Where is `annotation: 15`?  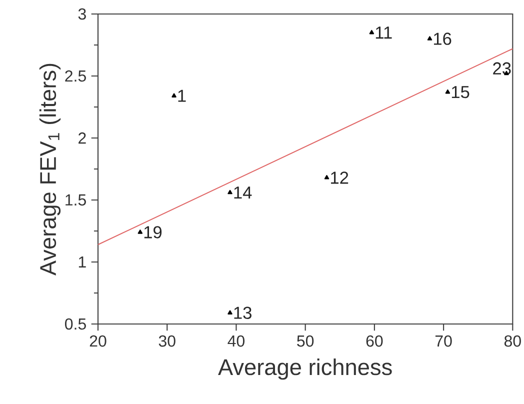
annotation: 15 is located at coordinates (461, 92).